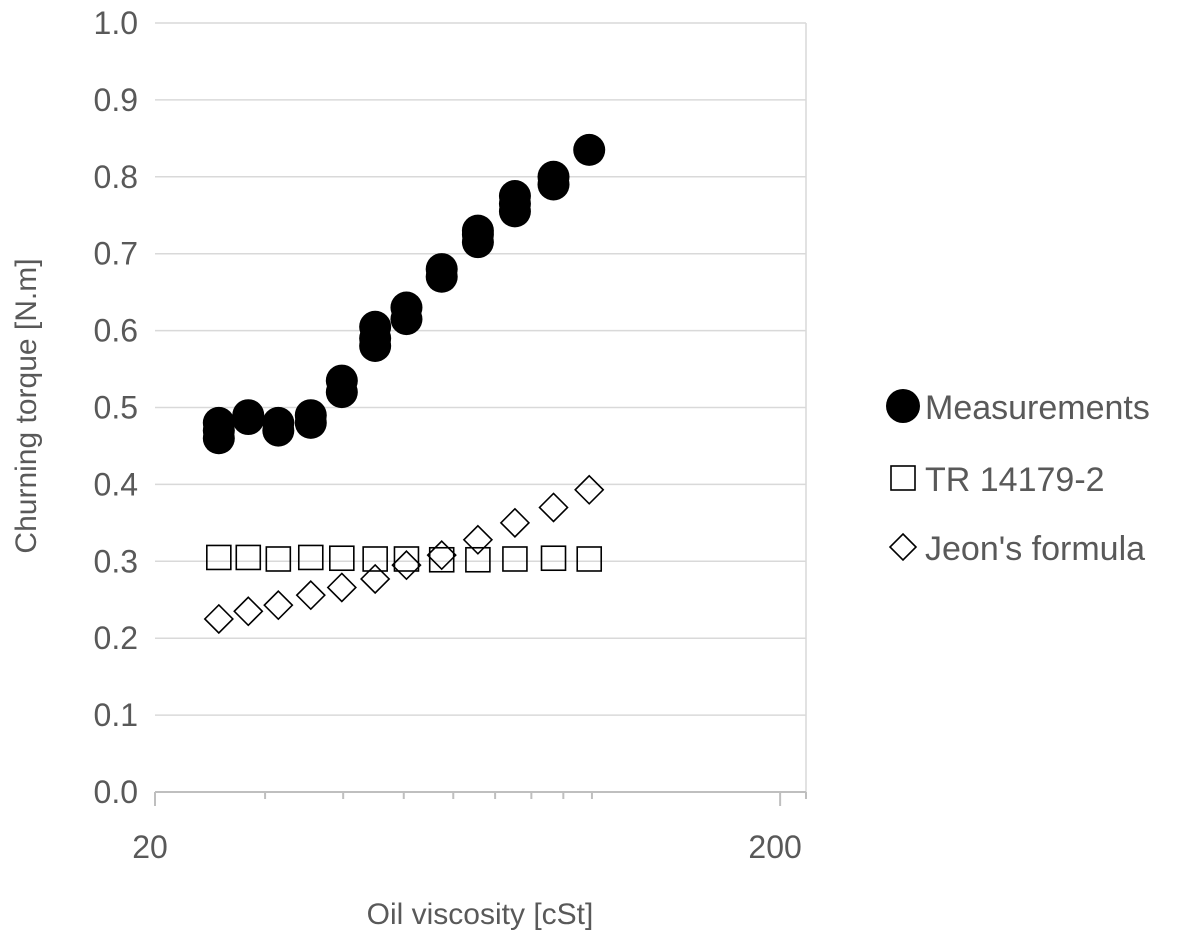 This screenshot has width=1200, height=938. Describe the element at coordinates (480, 798) in the screenshot. I see `axes` at that location.